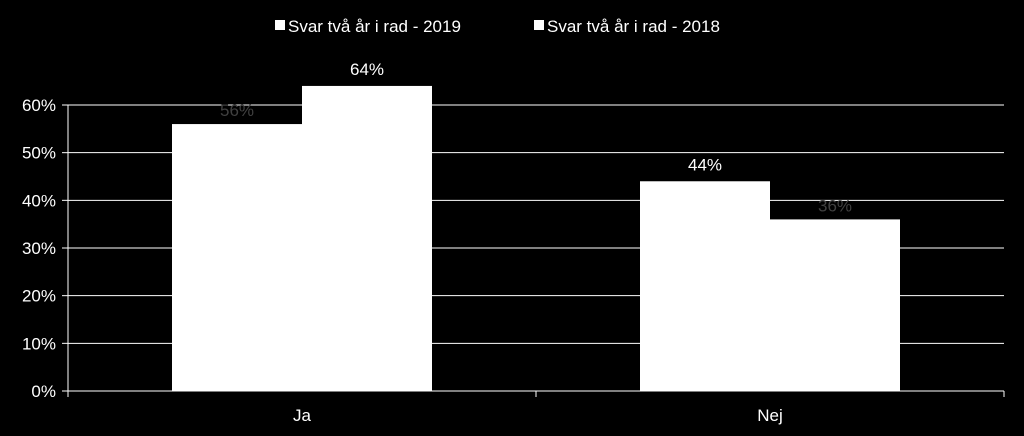 Image resolution: width=1024 pixels, height=436 pixels. What do you see at coordinates (43, 391) in the screenshot?
I see `y-tick-label: 0%` at bounding box center [43, 391].